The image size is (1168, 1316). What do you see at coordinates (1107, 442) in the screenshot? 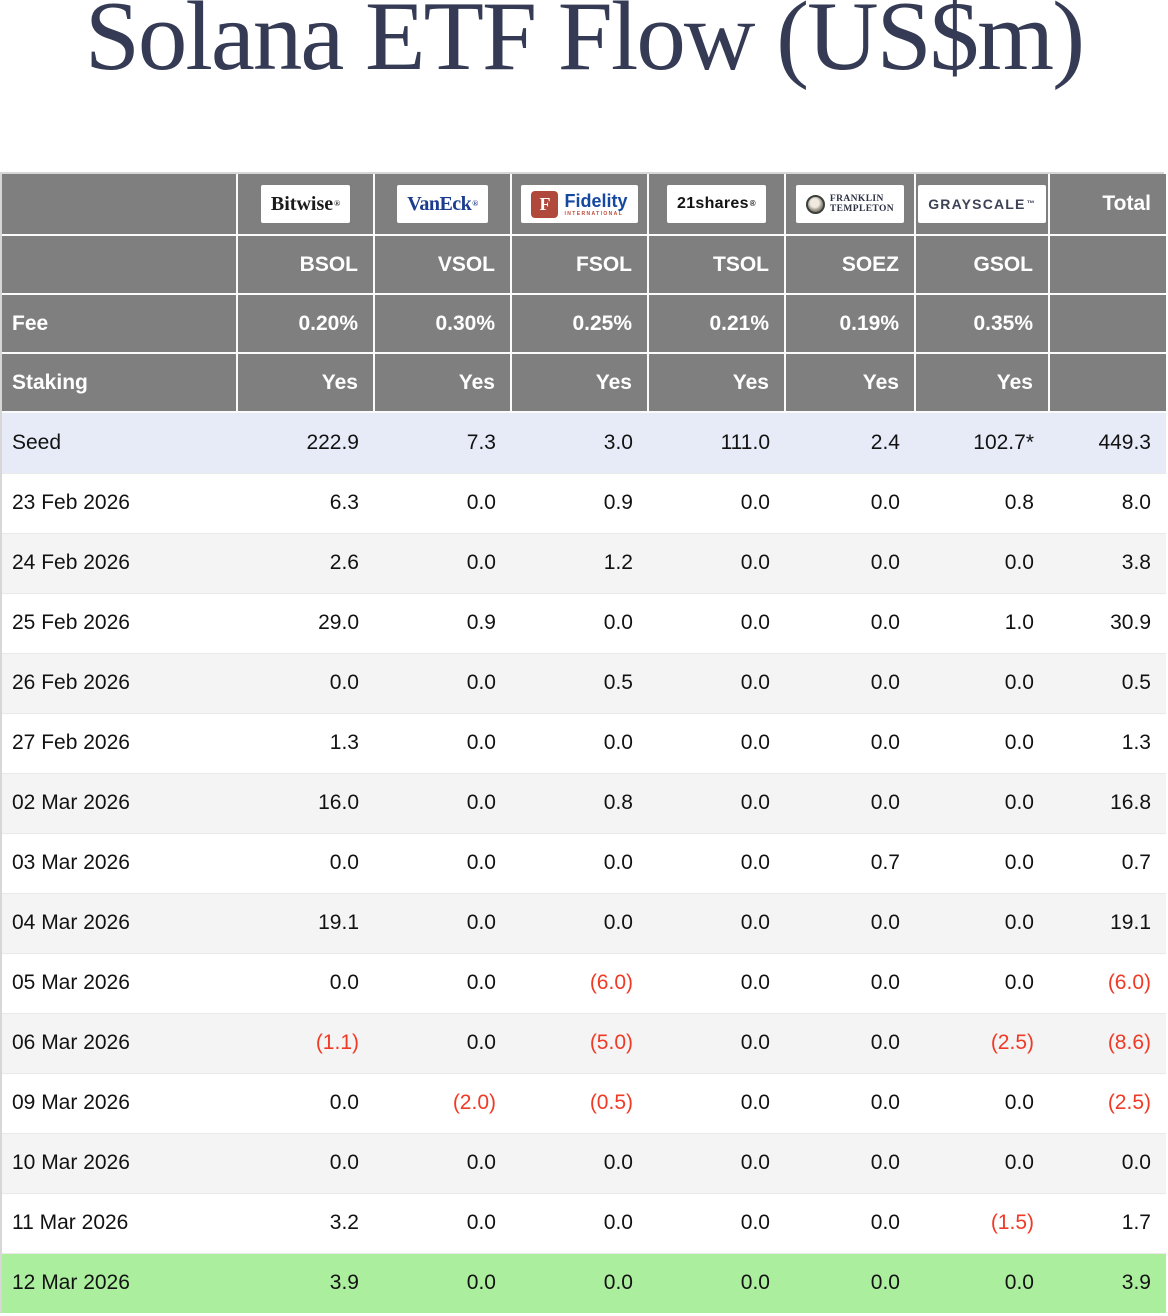
I see `seed-total-cell: 449.3` at bounding box center [1107, 442].